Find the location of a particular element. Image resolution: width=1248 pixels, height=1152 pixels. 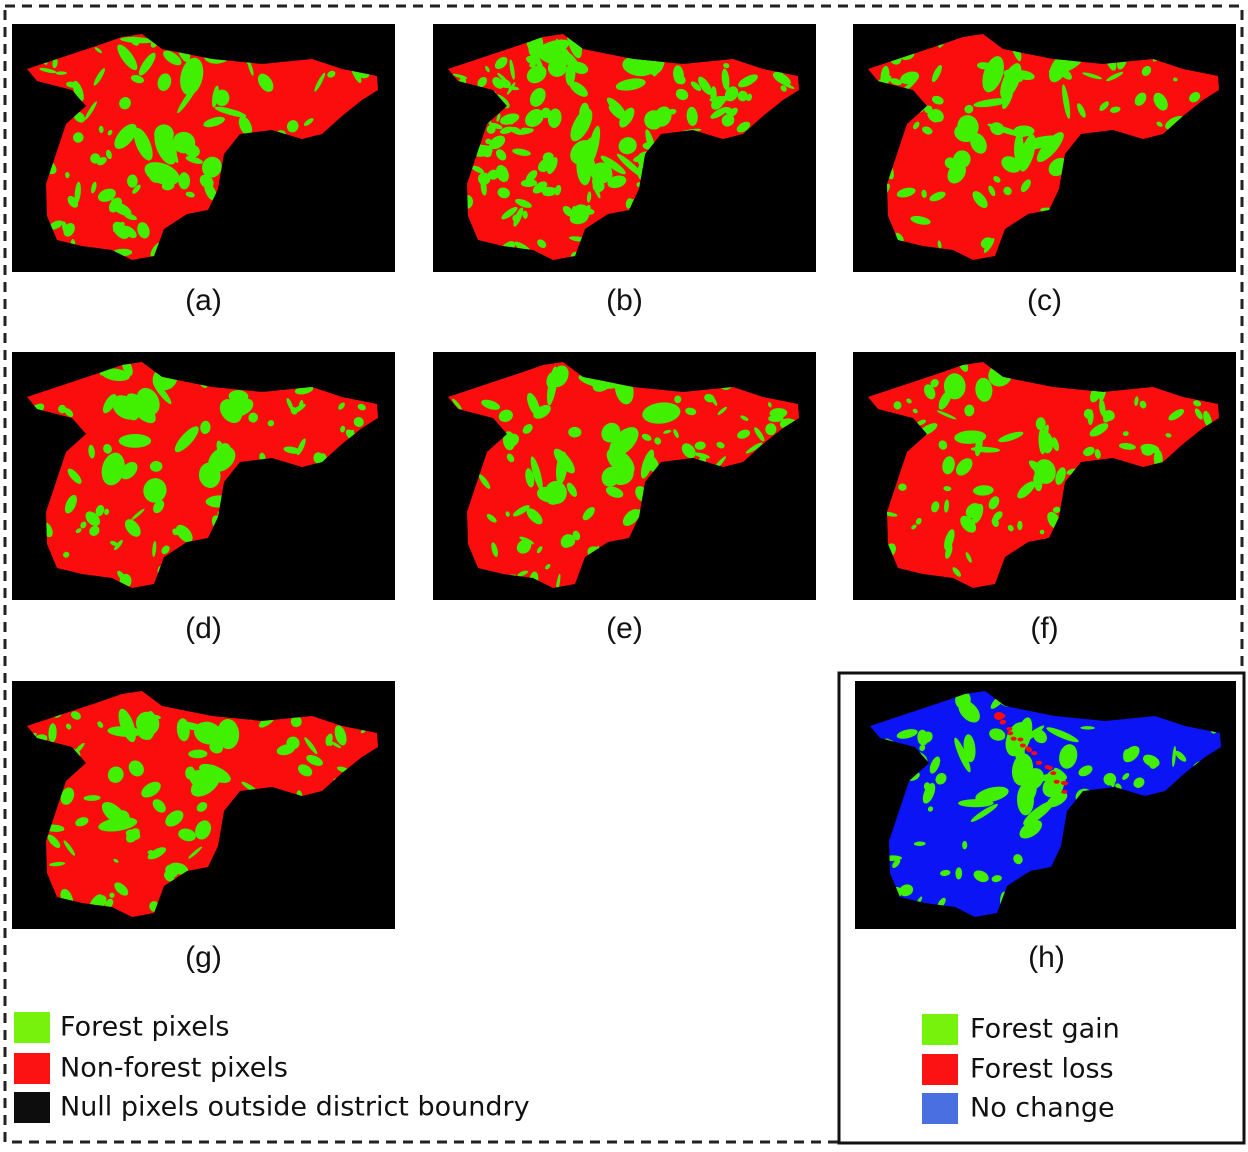

legend-label: Non-forest pixels is located at coordinates (174, 1068).